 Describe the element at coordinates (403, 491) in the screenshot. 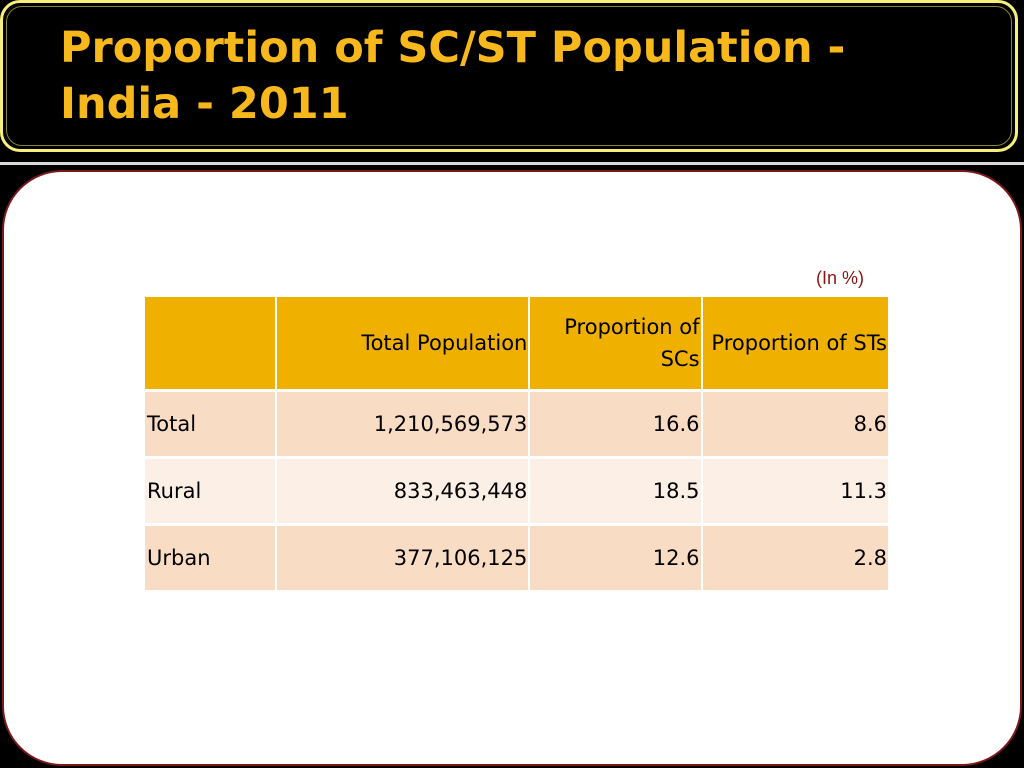

I see `total-population-cell: 833,463,448` at that location.